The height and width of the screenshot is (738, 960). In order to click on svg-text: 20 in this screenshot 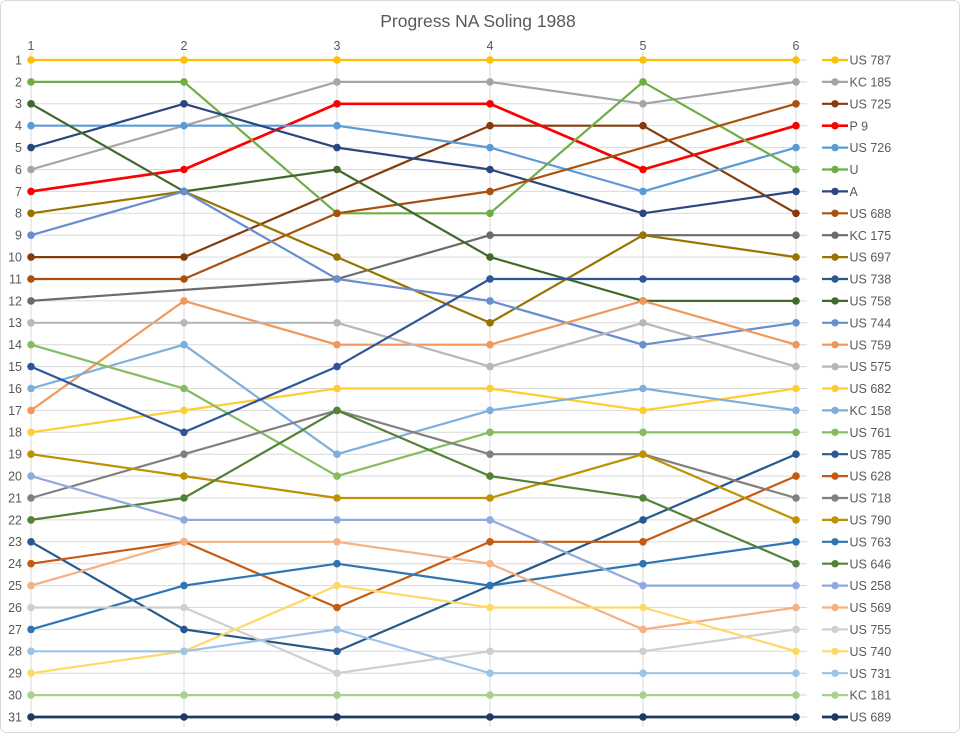, I will do `click(15, 477)`.